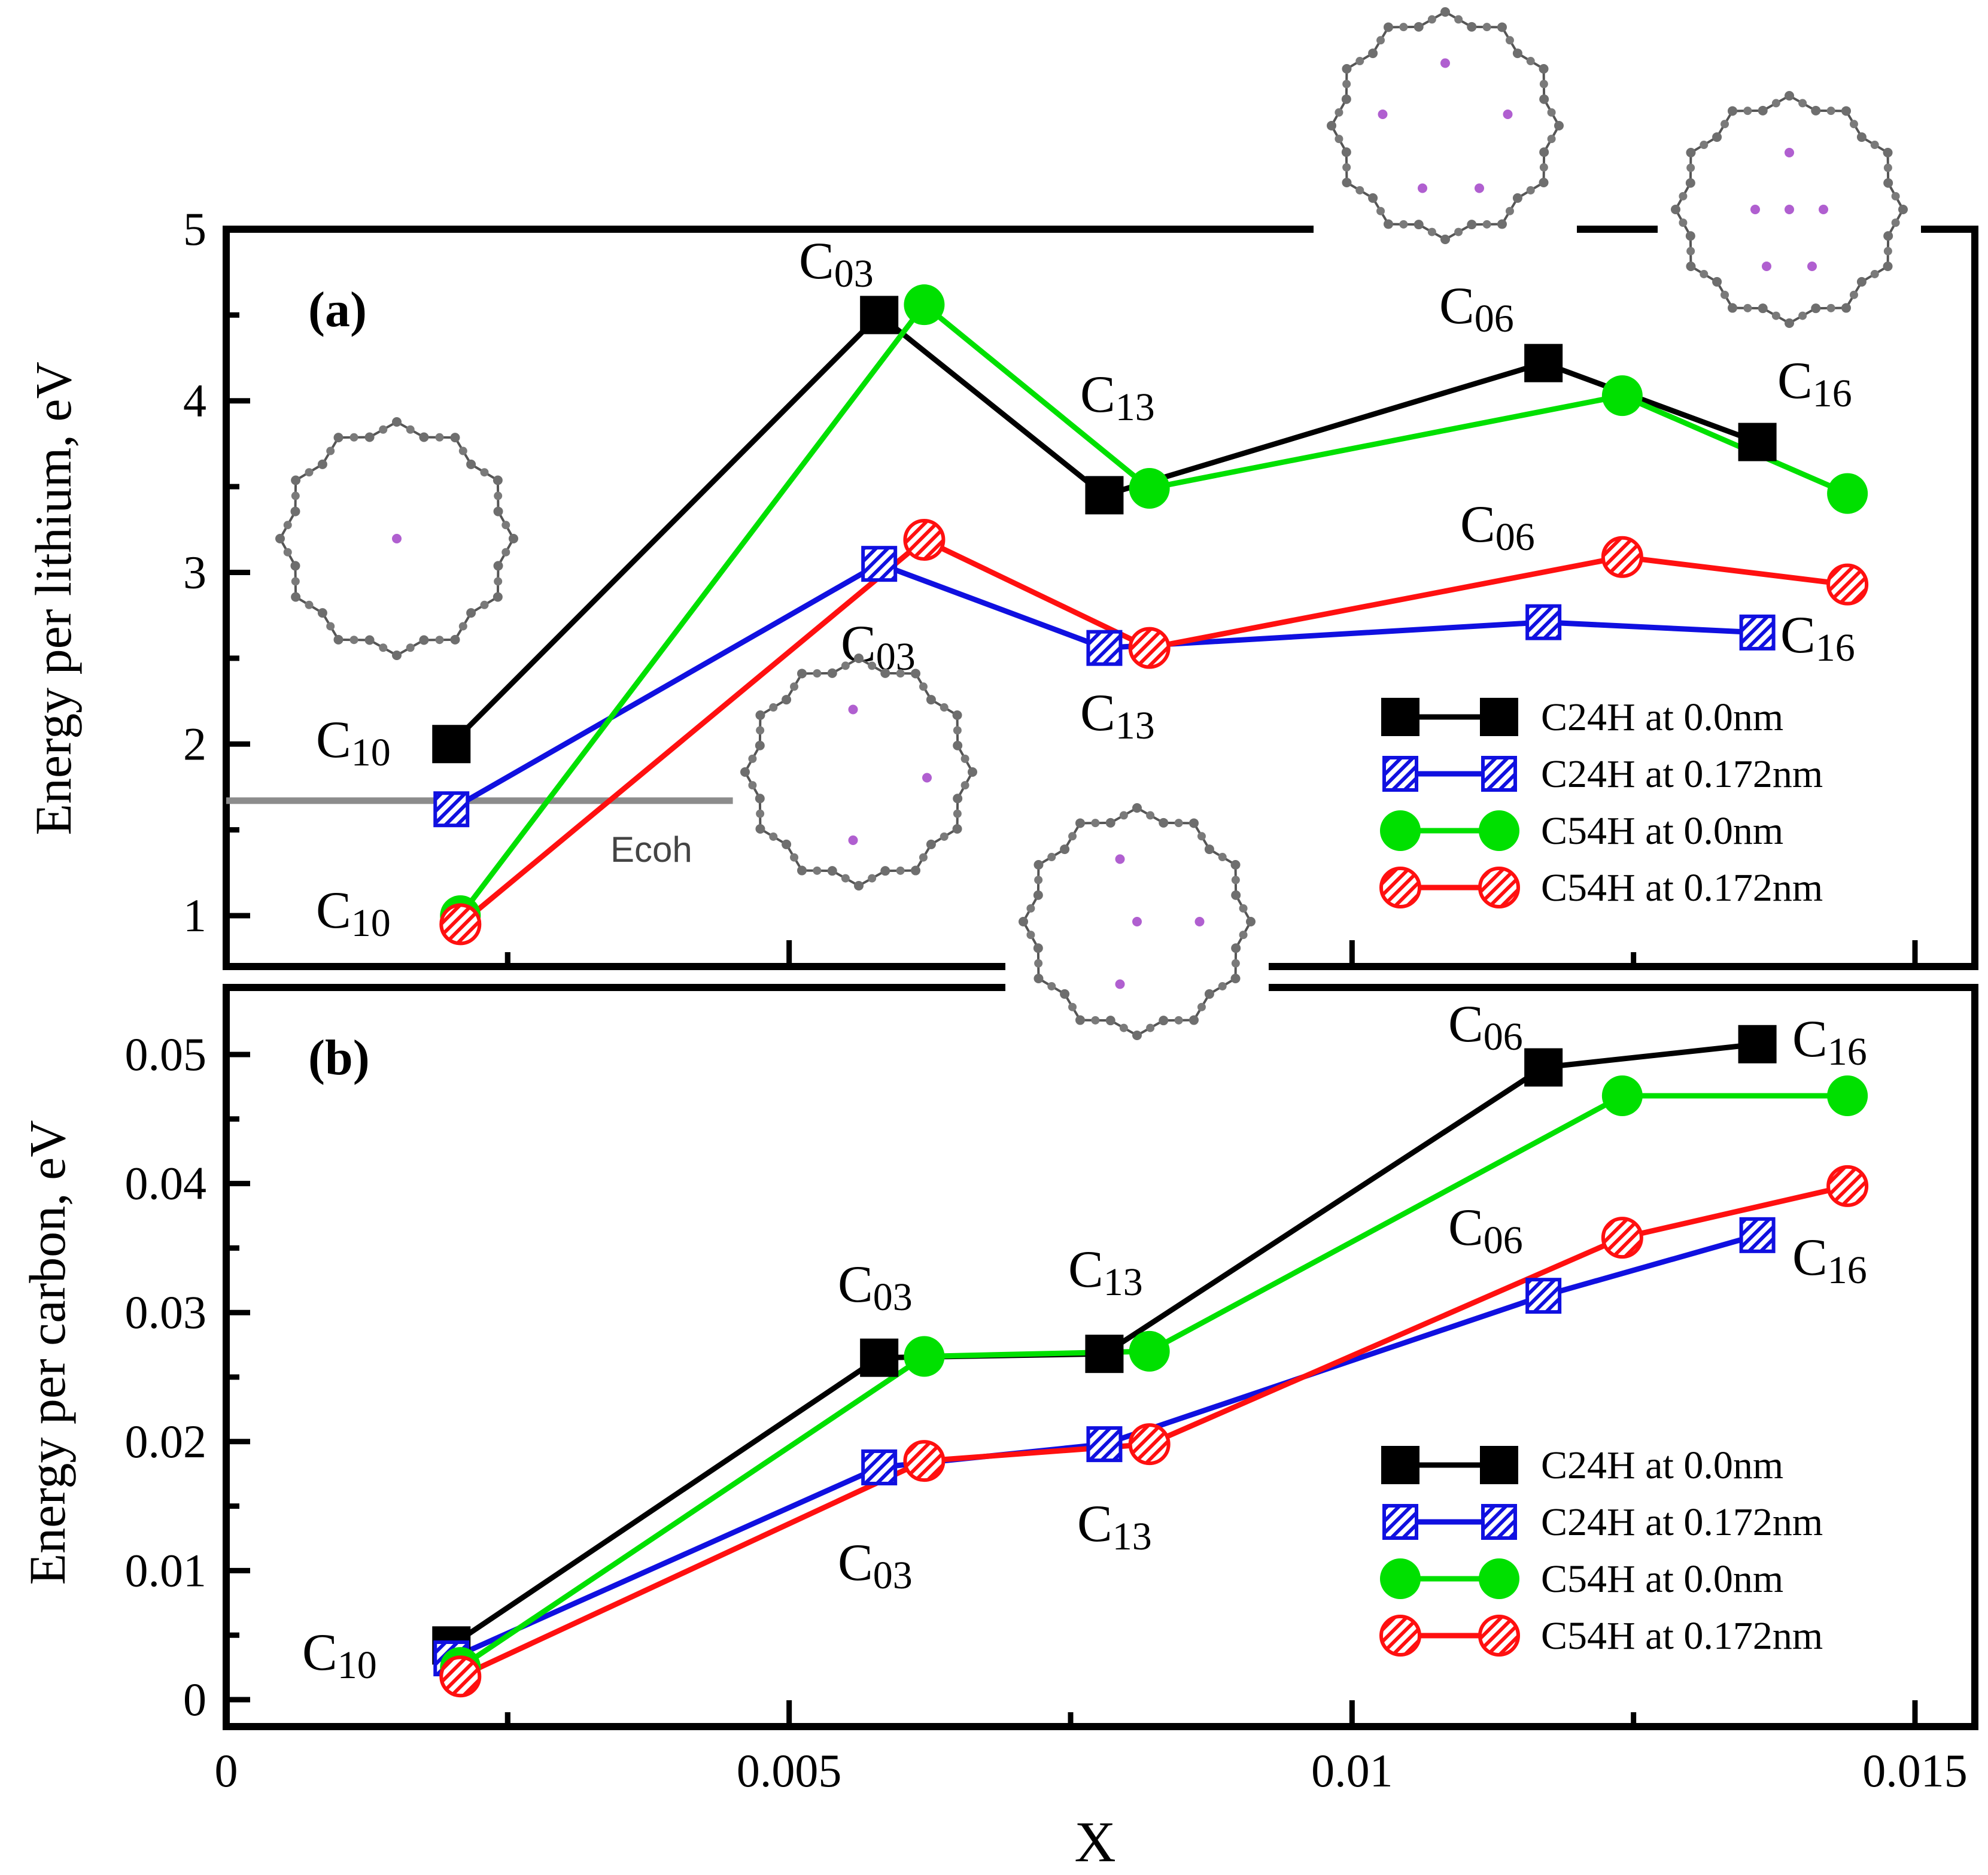 The image size is (1988, 1875). What do you see at coordinates (194, 744) in the screenshot?
I see `y-tick-label: 2` at bounding box center [194, 744].